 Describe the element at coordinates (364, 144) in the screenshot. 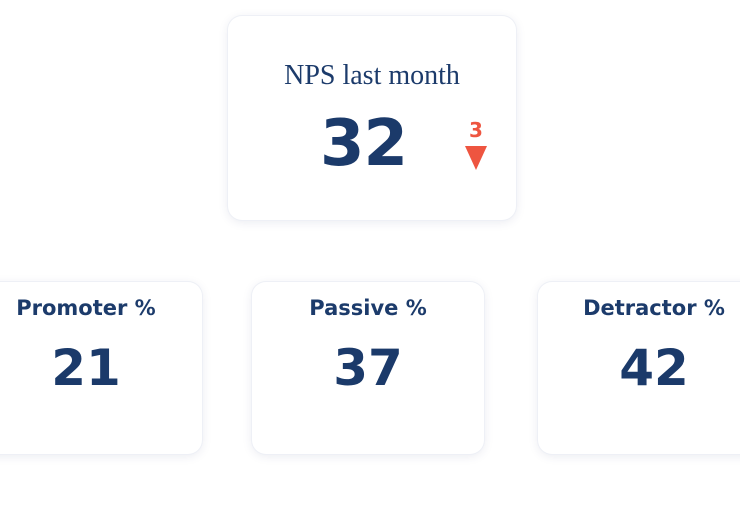

I see `nps-value: 32` at that location.